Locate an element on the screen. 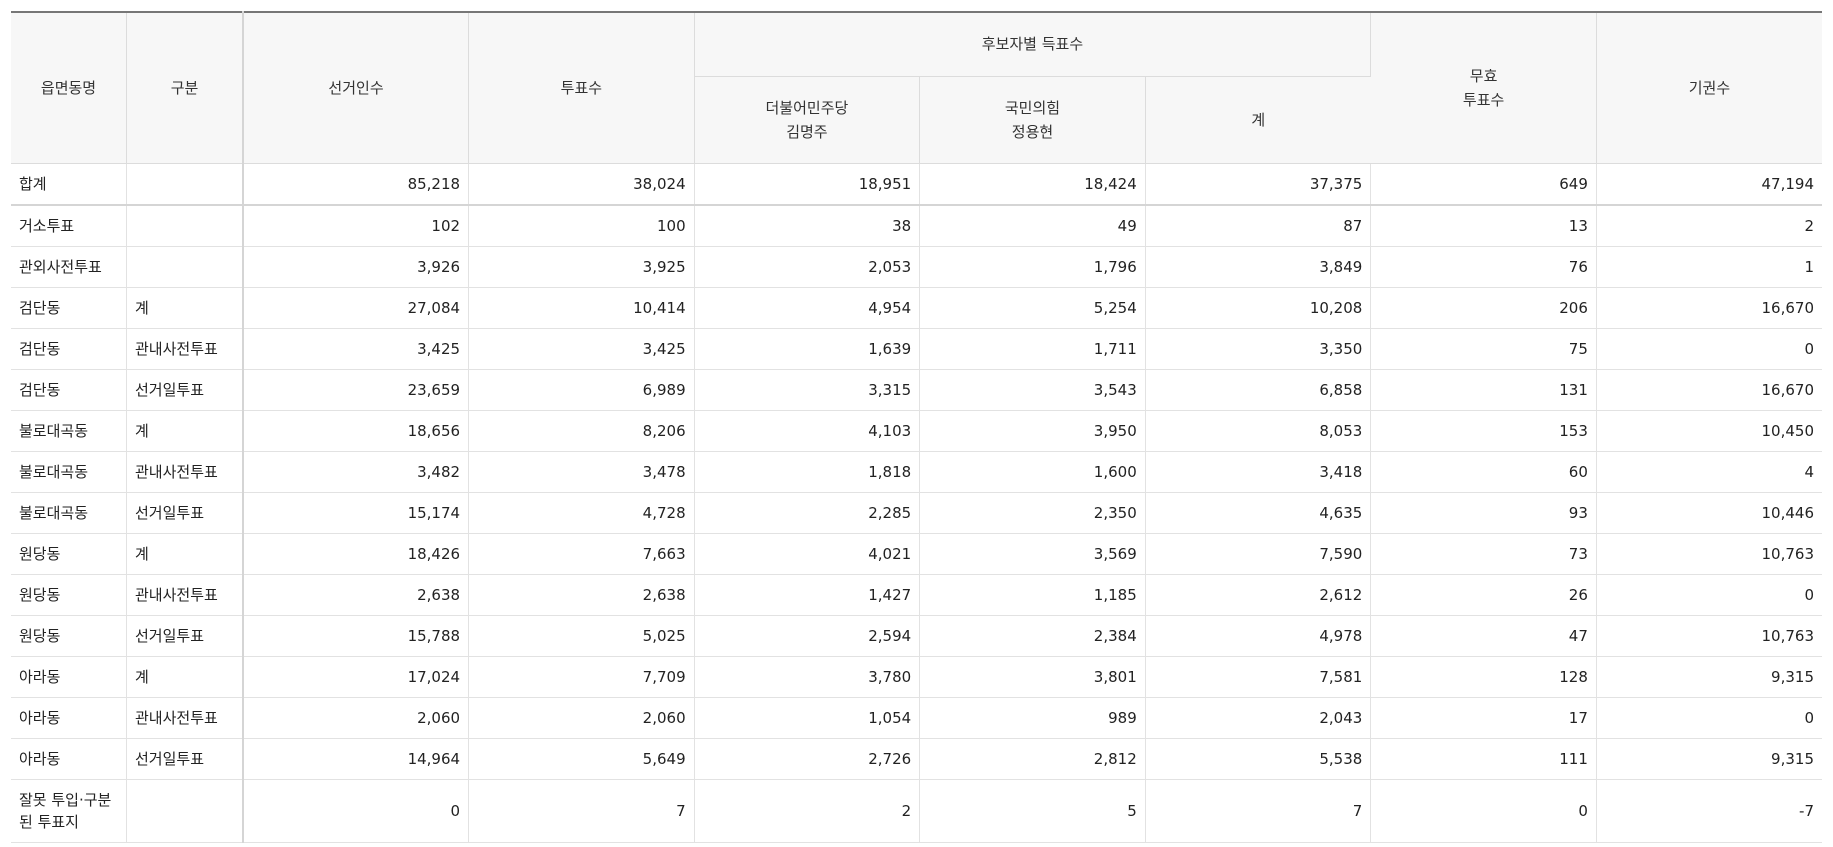  table-row: 원당동 계 18,426 7,663 4,021 3,569 7,590 73 10,763 is located at coordinates (916, 554).